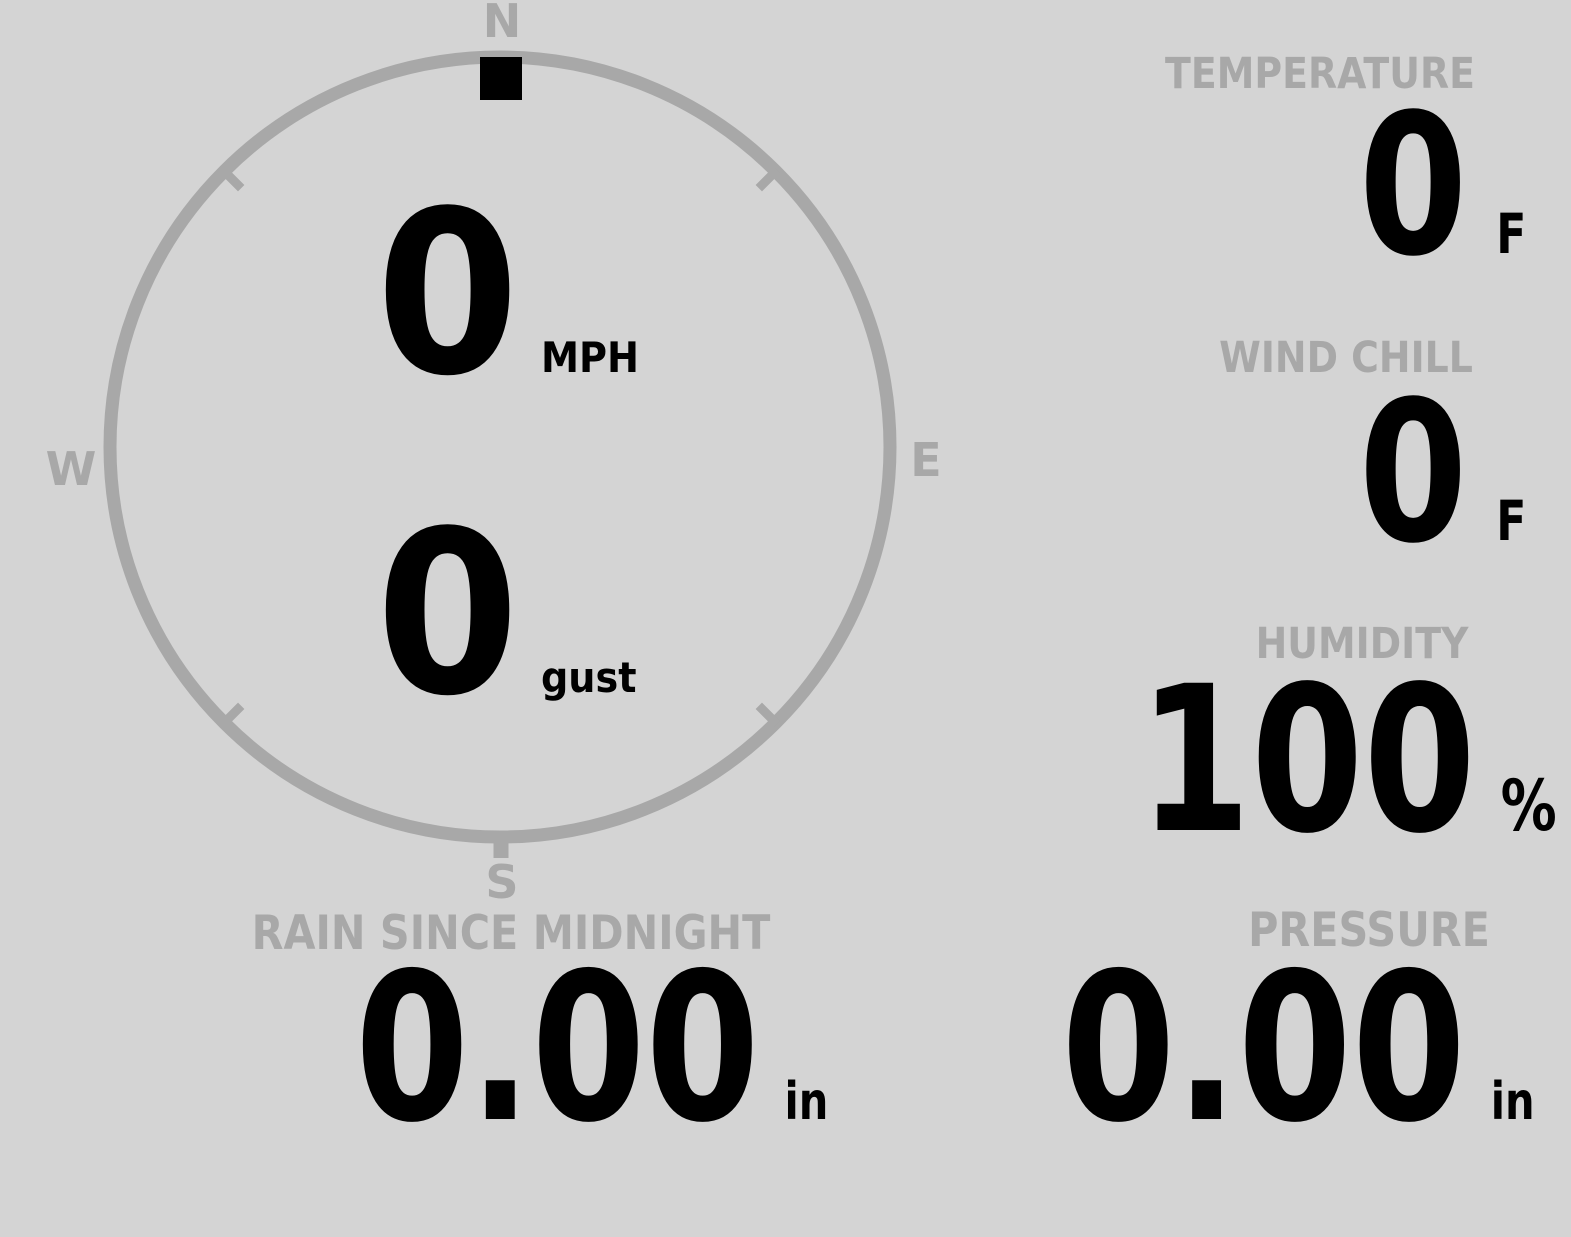 The image size is (1571, 1237). What do you see at coordinates (1413, 472) in the screenshot?
I see `wind-chill-value: 0` at bounding box center [1413, 472].